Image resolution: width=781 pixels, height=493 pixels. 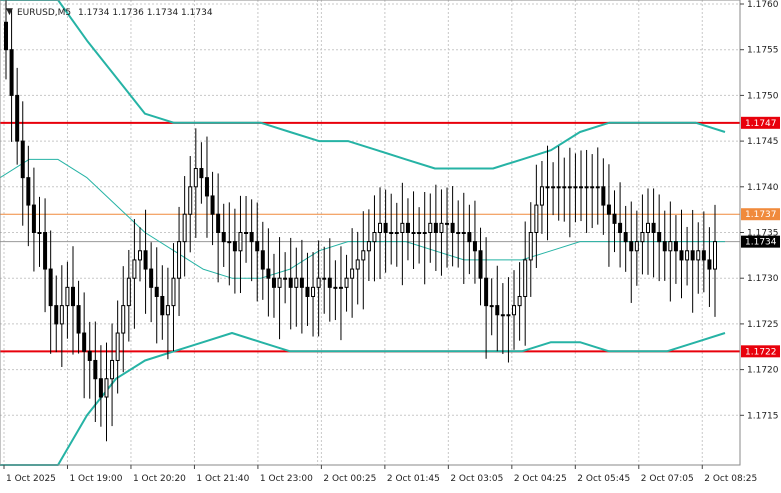 What do you see at coordinates (763, 96) in the screenshot?
I see `price-tick-label: 1.1750` at bounding box center [763, 96].